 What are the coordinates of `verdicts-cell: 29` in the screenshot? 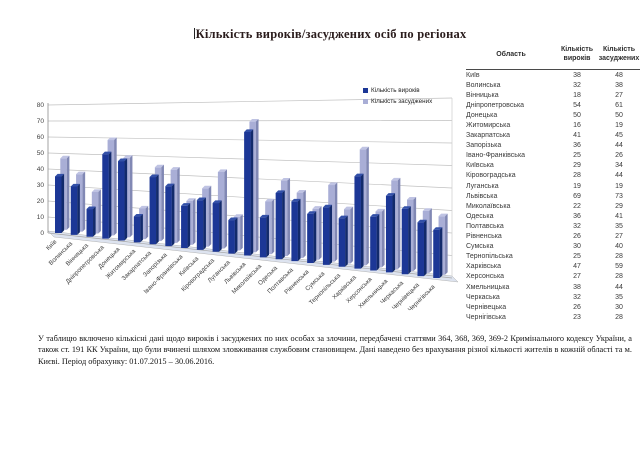 It's located at (577, 166).